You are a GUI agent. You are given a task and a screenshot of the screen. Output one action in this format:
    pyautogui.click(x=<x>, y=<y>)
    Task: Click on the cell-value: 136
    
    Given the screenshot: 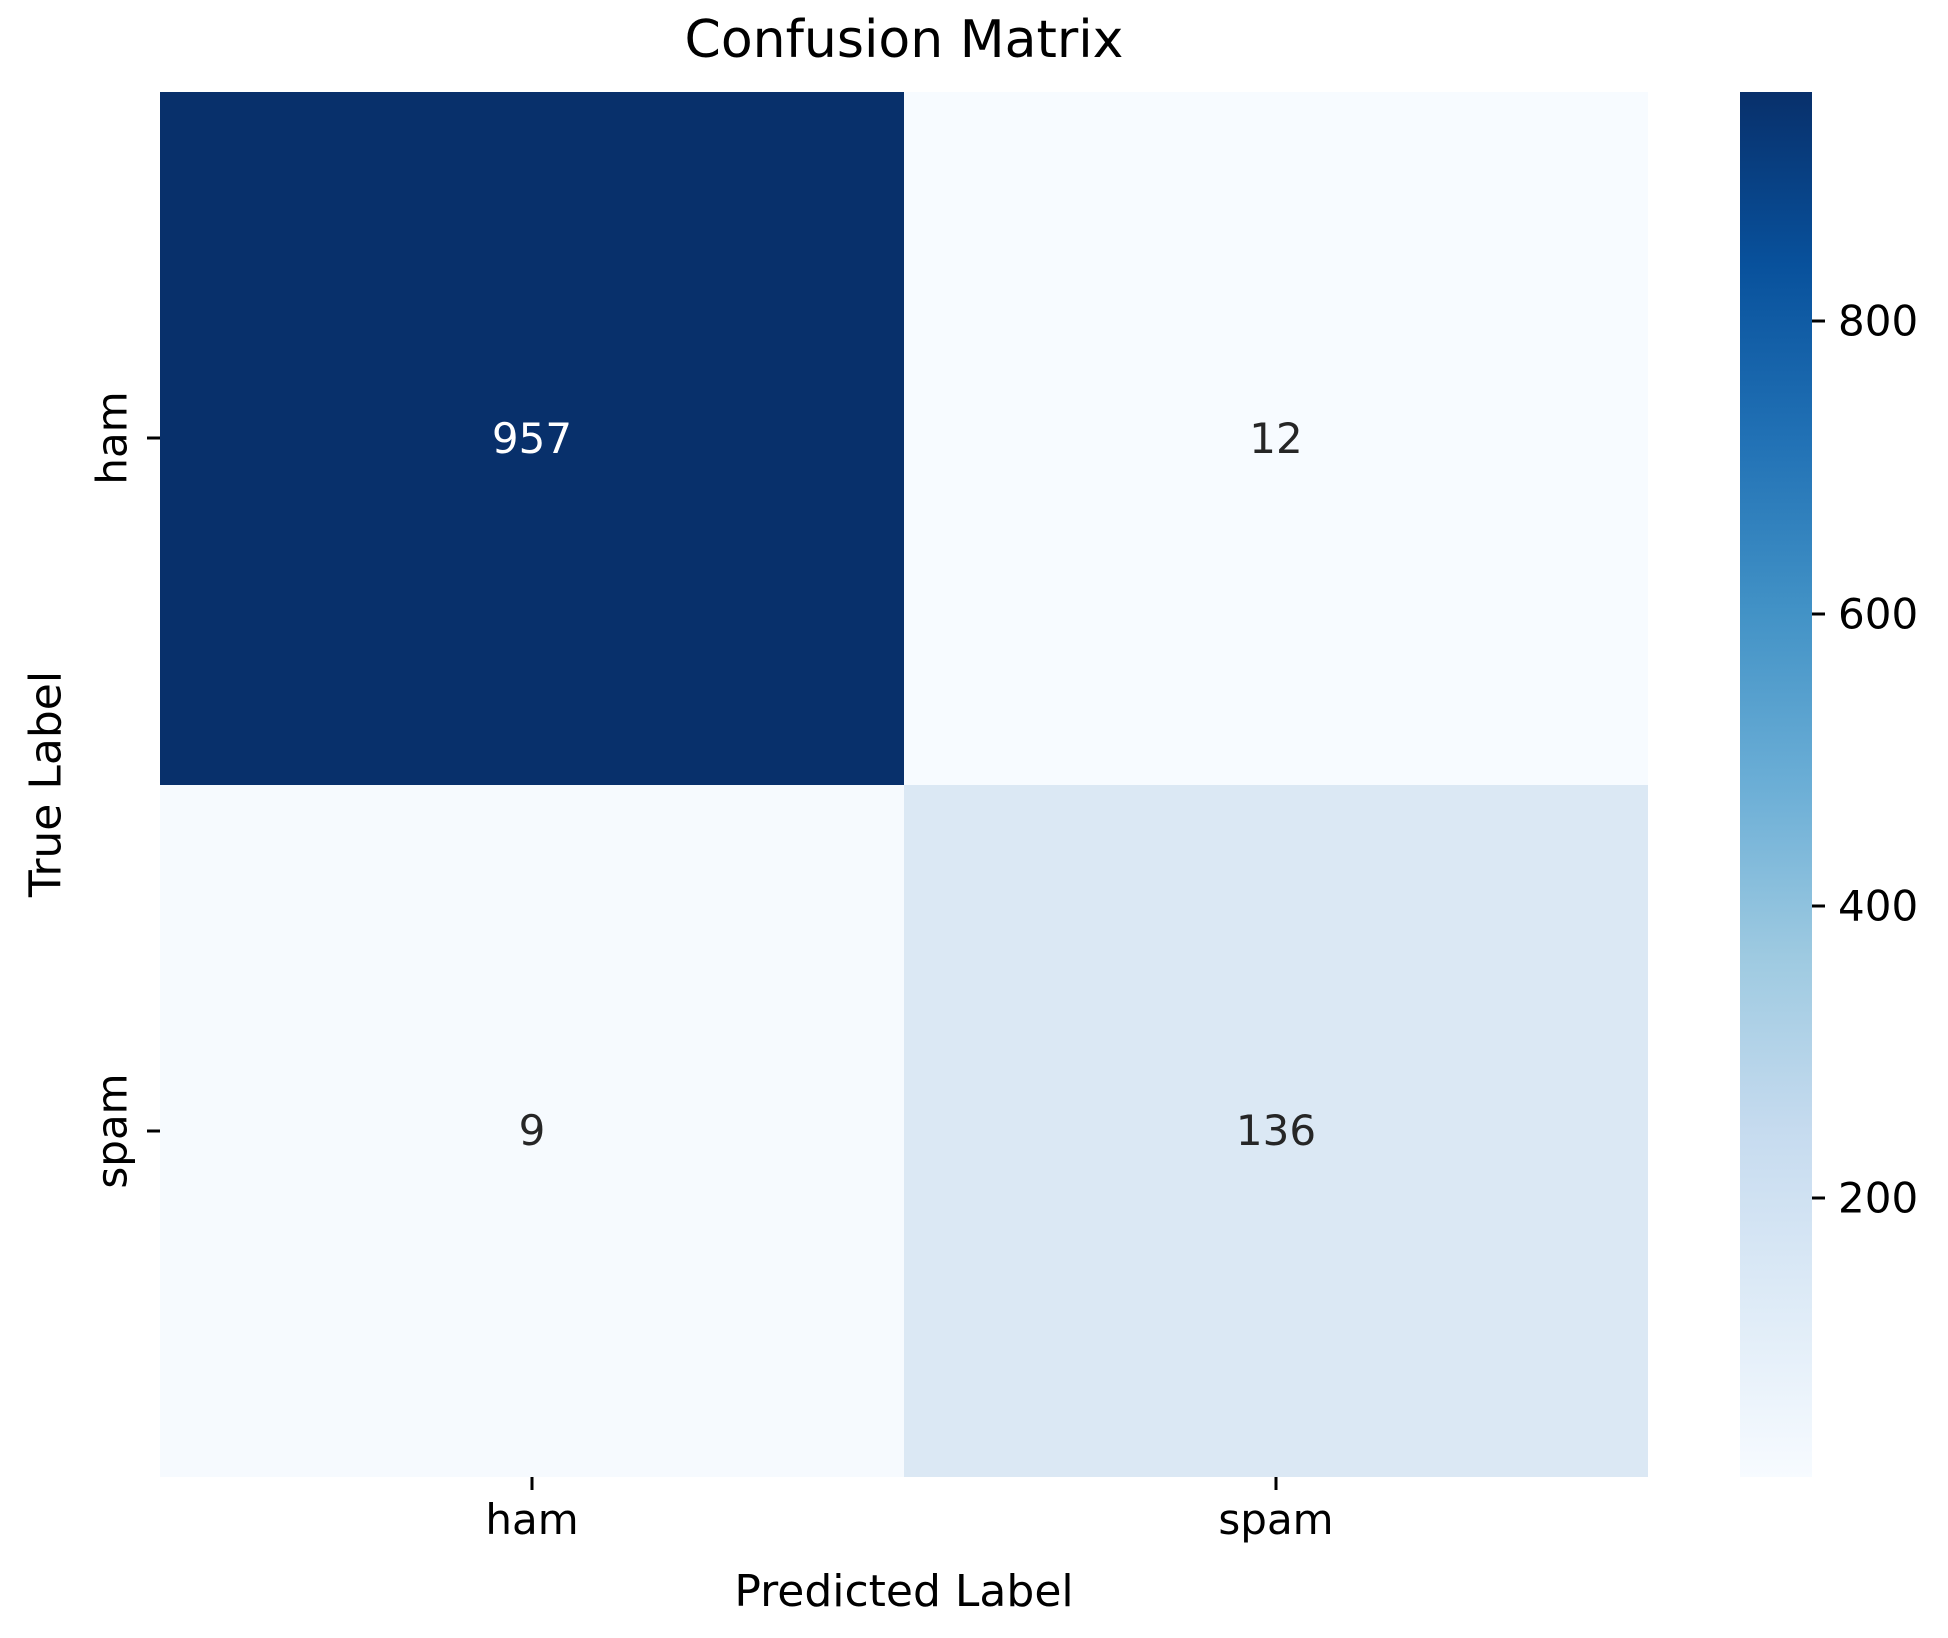 What is the action you would take?
    pyautogui.click(x=1276, y=1131)
    